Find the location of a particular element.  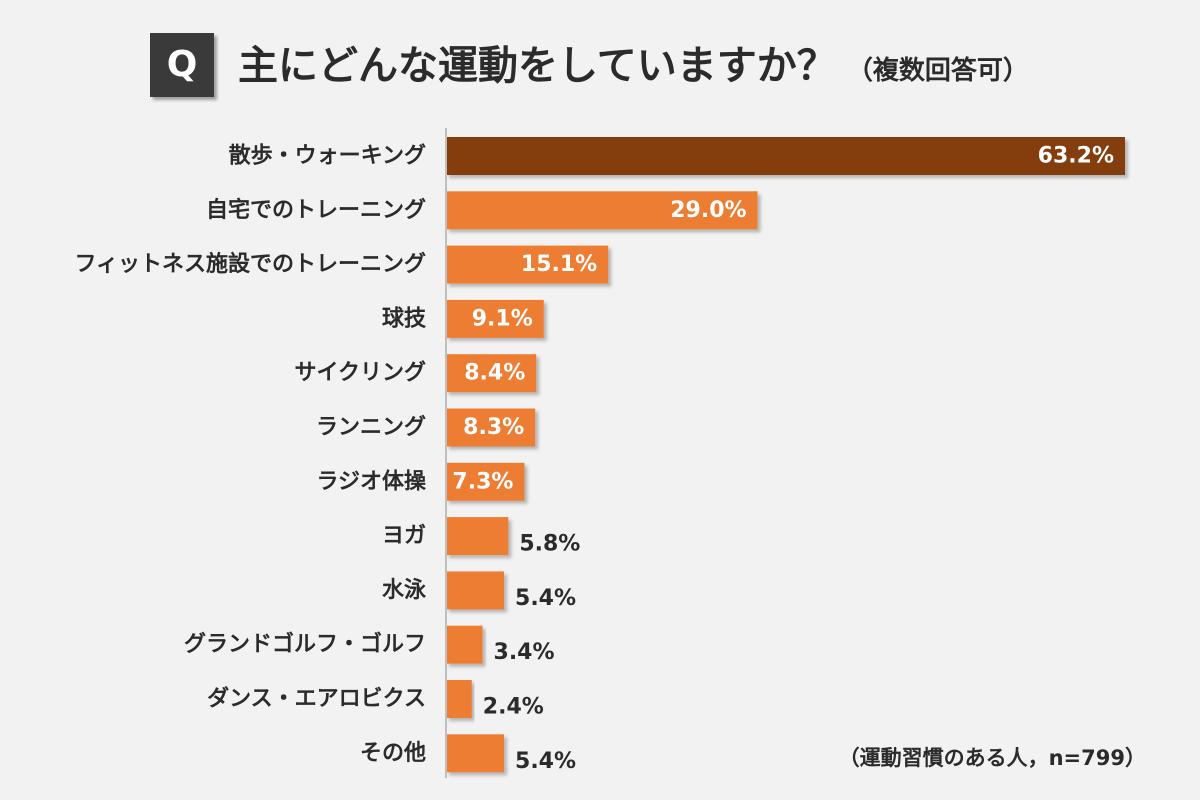

value-label-7: 5.8% is located at coordinates (549, 544).